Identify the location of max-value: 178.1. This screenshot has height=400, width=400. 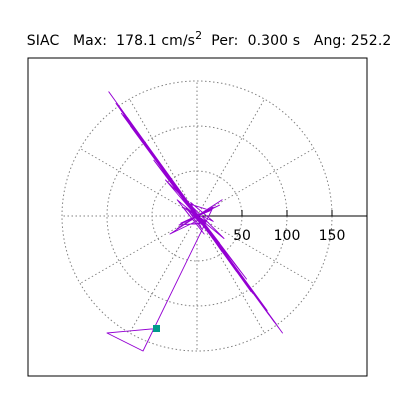
(136, 41).